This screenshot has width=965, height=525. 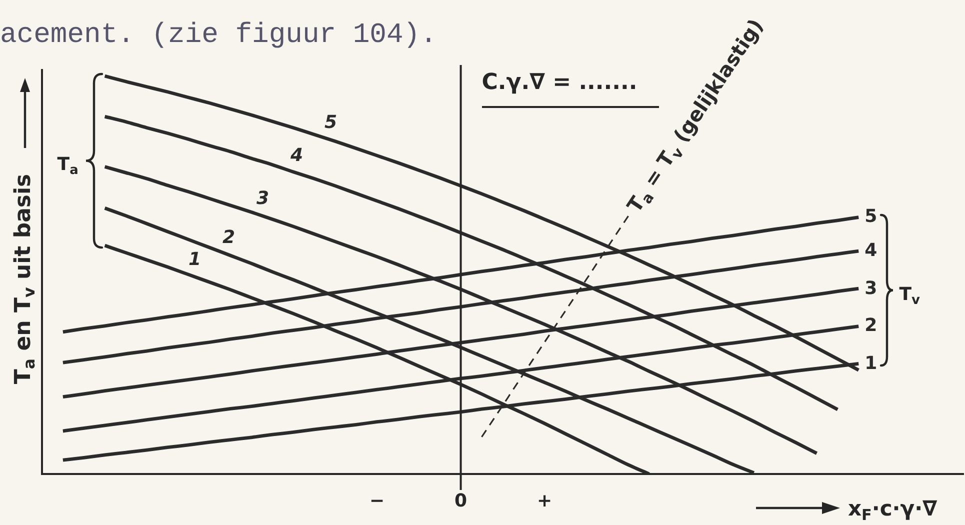 What do you see at coordinates (893, 510) in the screenshot?
I see `x-axis-title: x$_{F}$·c·γ·∇` at bounding box center [893, 510].